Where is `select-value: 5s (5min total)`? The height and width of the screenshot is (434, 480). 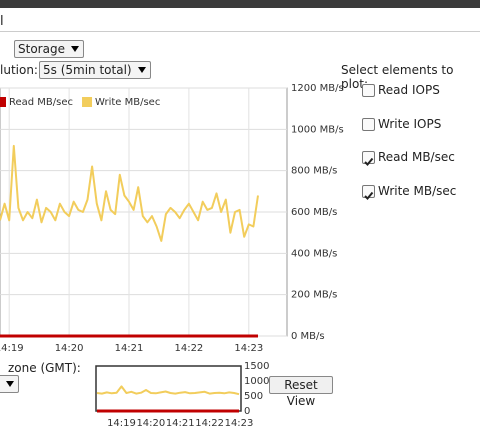 select-value: 5s (5min total) is located at coordinates (87, 70).